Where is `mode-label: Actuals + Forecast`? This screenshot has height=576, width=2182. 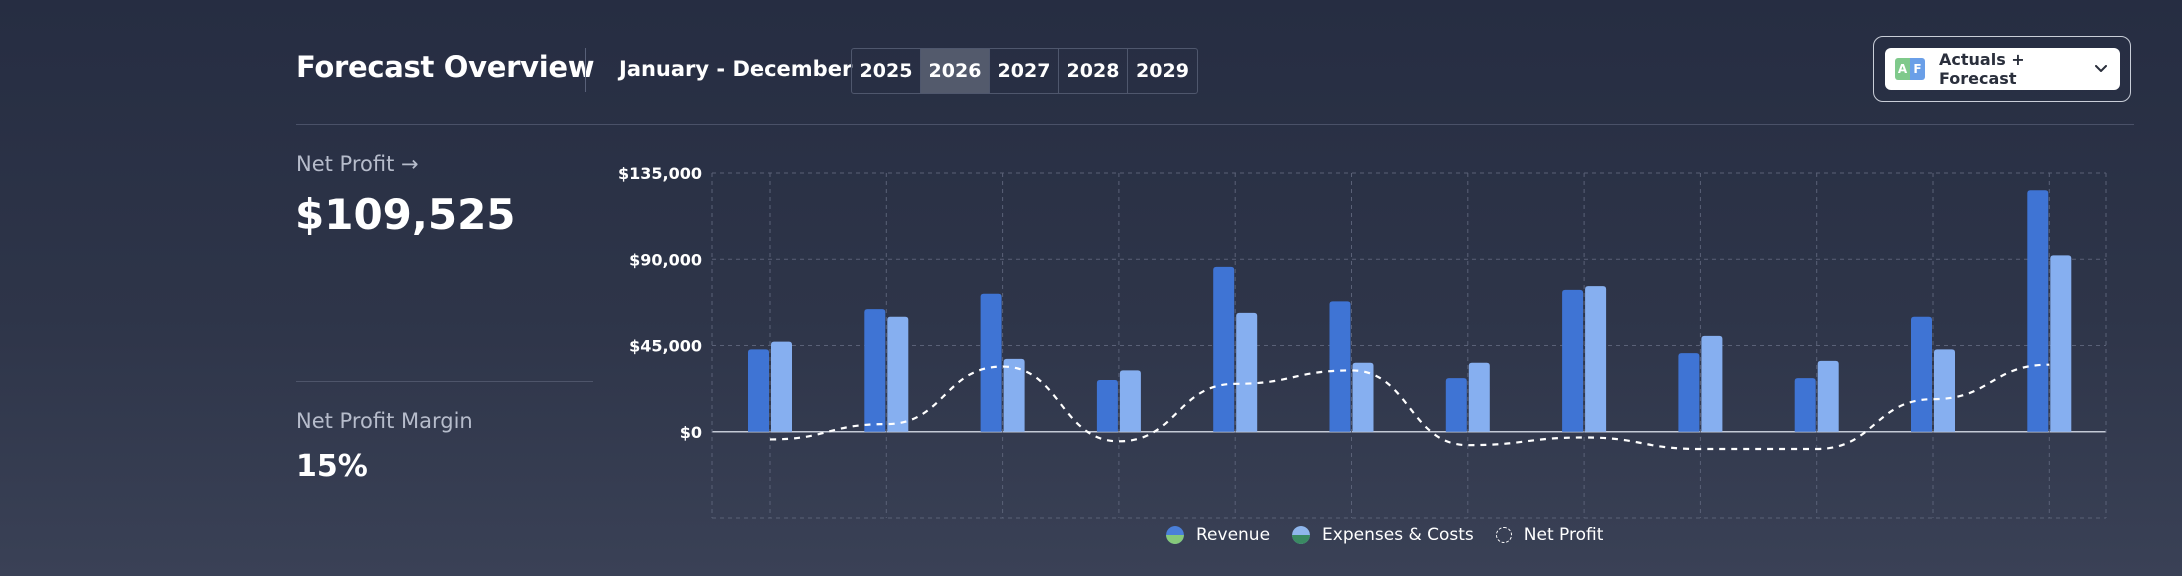
mode-label: Actuals + Forecast is located at coordinates (1982, 69).